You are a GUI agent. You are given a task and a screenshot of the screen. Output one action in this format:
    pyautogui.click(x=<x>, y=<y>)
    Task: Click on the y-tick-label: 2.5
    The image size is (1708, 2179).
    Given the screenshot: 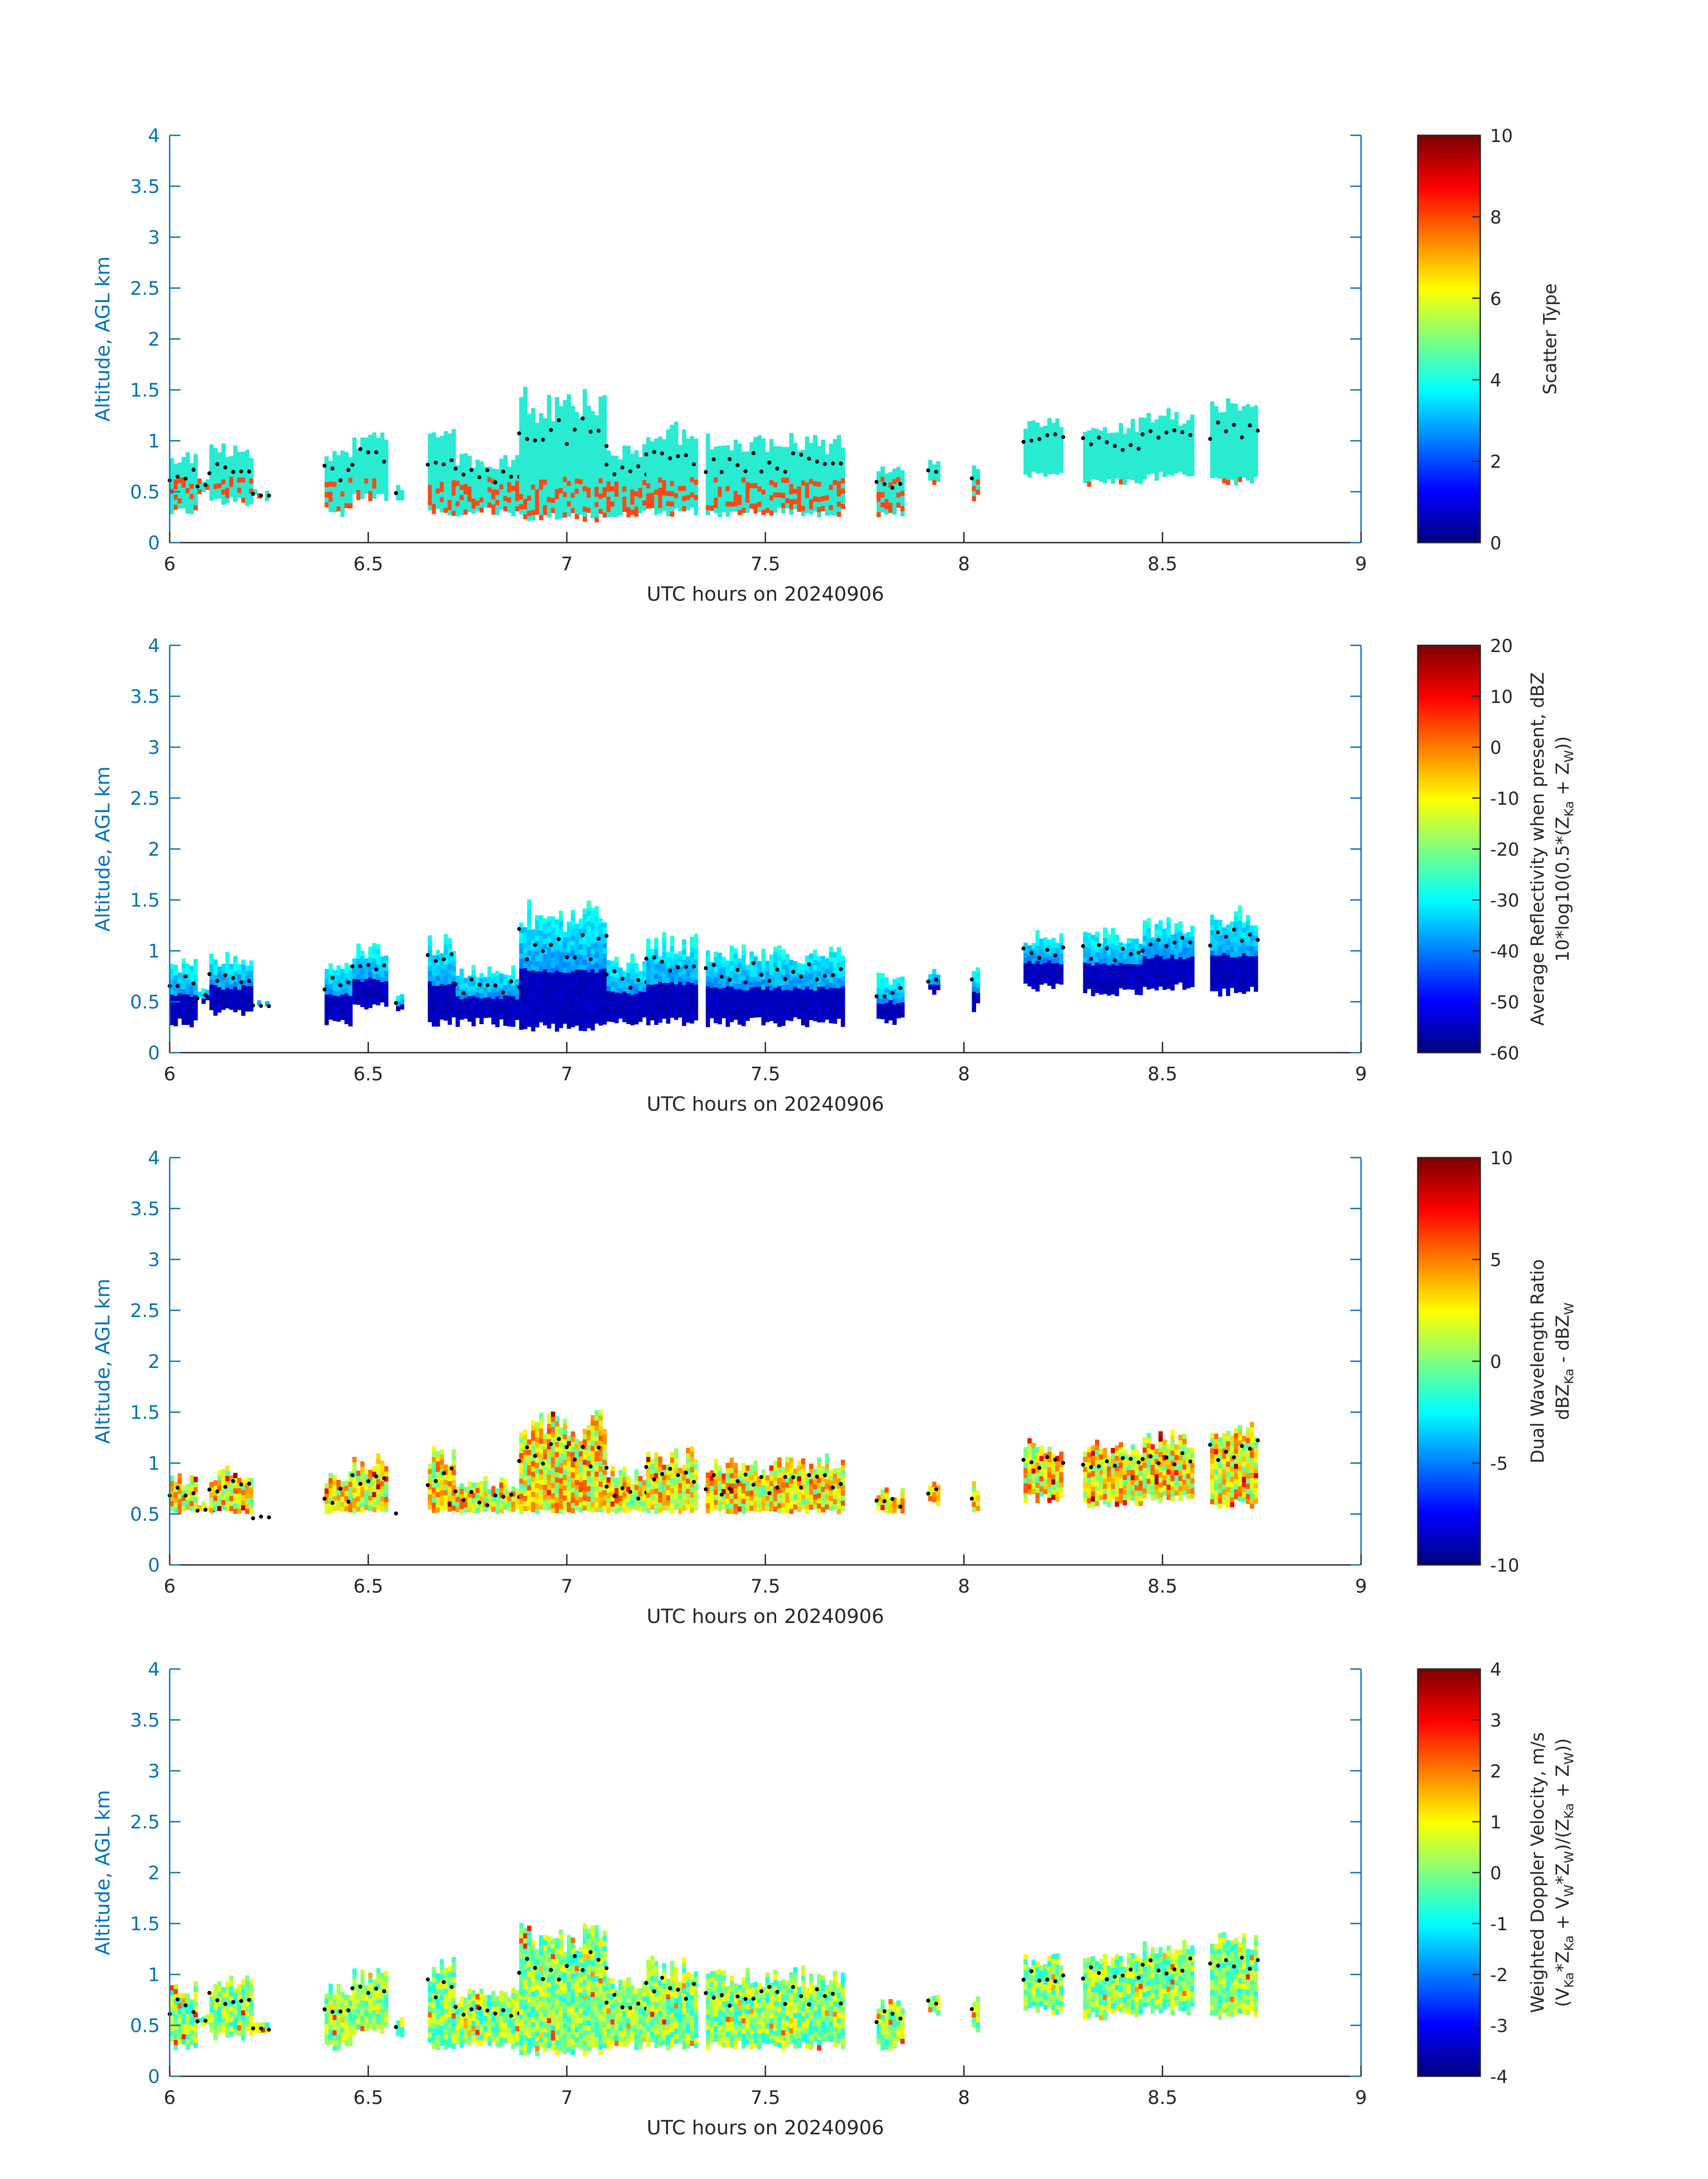 What is the action you would take?
    pyautogui.click(x=145, y=288)
    